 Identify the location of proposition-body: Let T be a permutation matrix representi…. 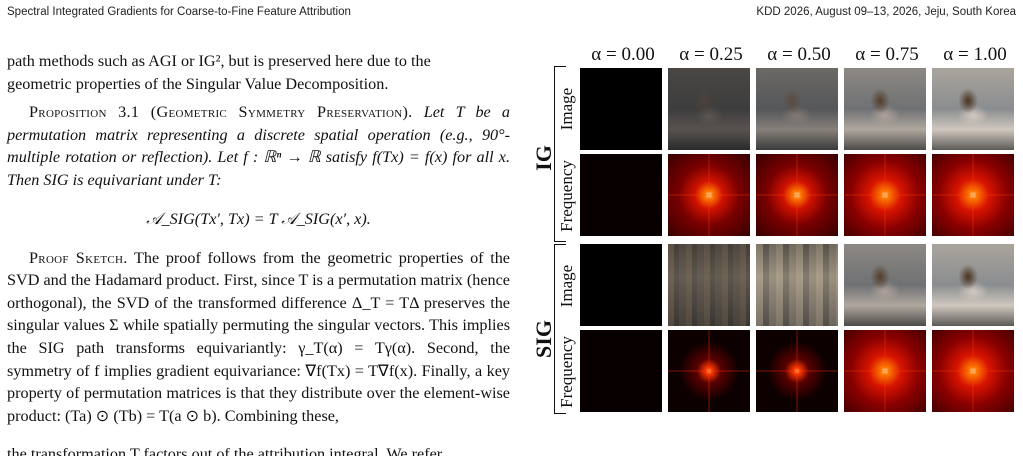
(258, 146).